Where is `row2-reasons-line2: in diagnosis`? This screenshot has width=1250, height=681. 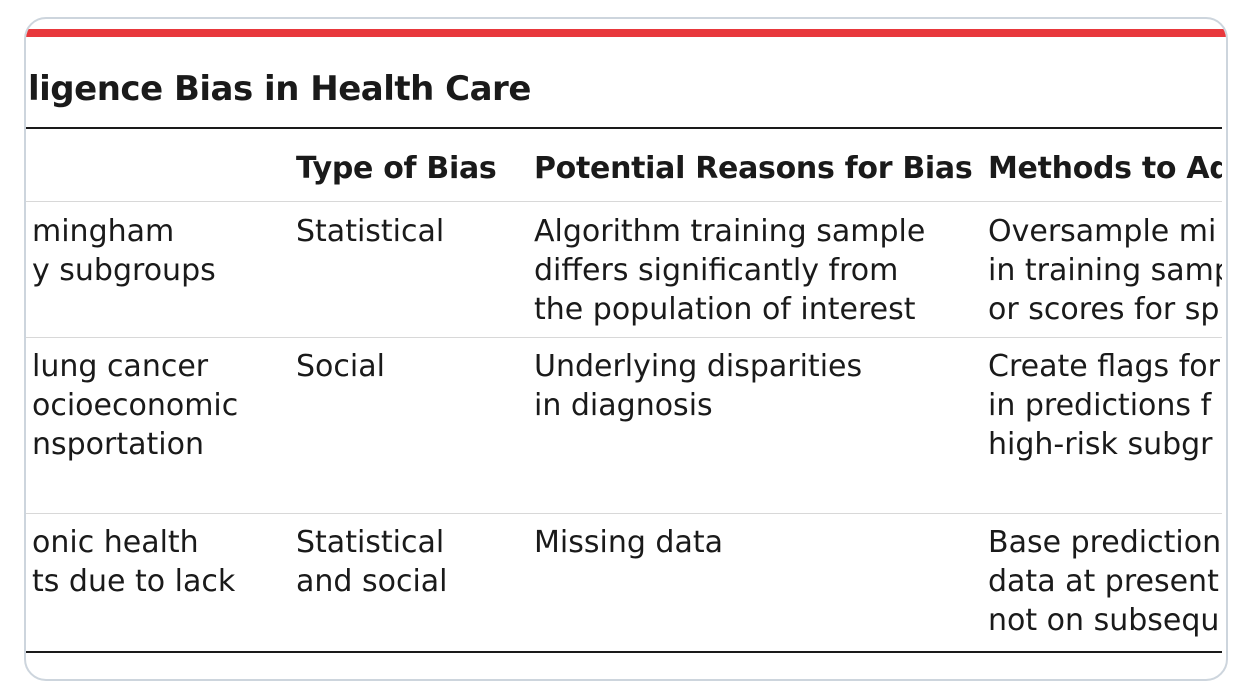 row2-reasons-line2: in diagnosis is located at coordinates (623, 405).